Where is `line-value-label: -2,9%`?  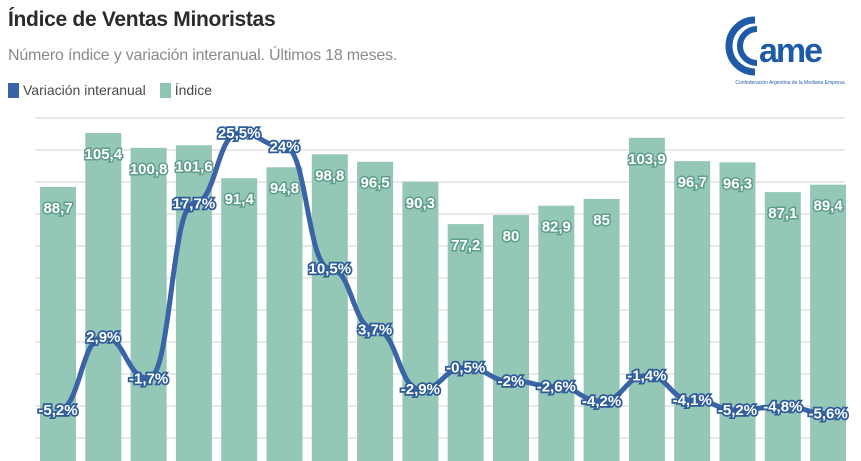 line-value-label: -2,9% is located at coordinates (420, 389).